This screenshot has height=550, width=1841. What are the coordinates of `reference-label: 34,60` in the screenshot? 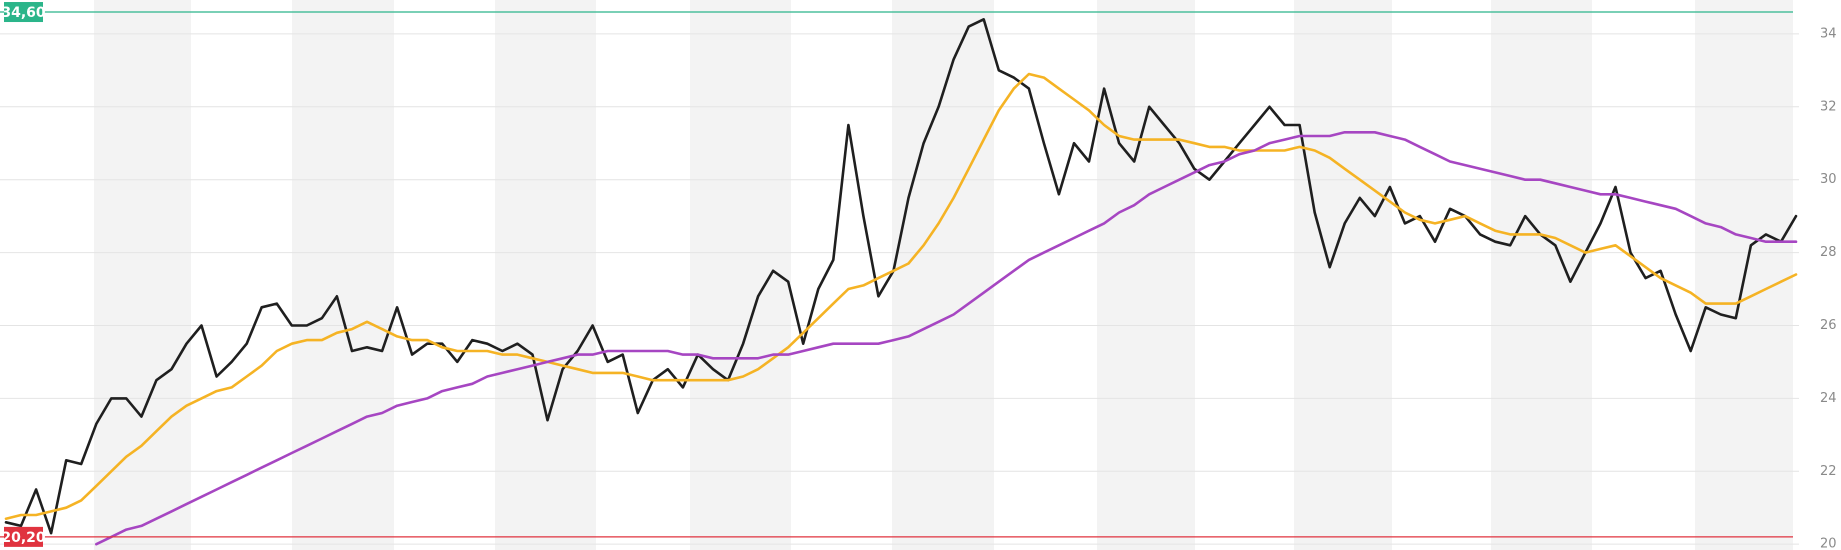 It's located at (23, 13).